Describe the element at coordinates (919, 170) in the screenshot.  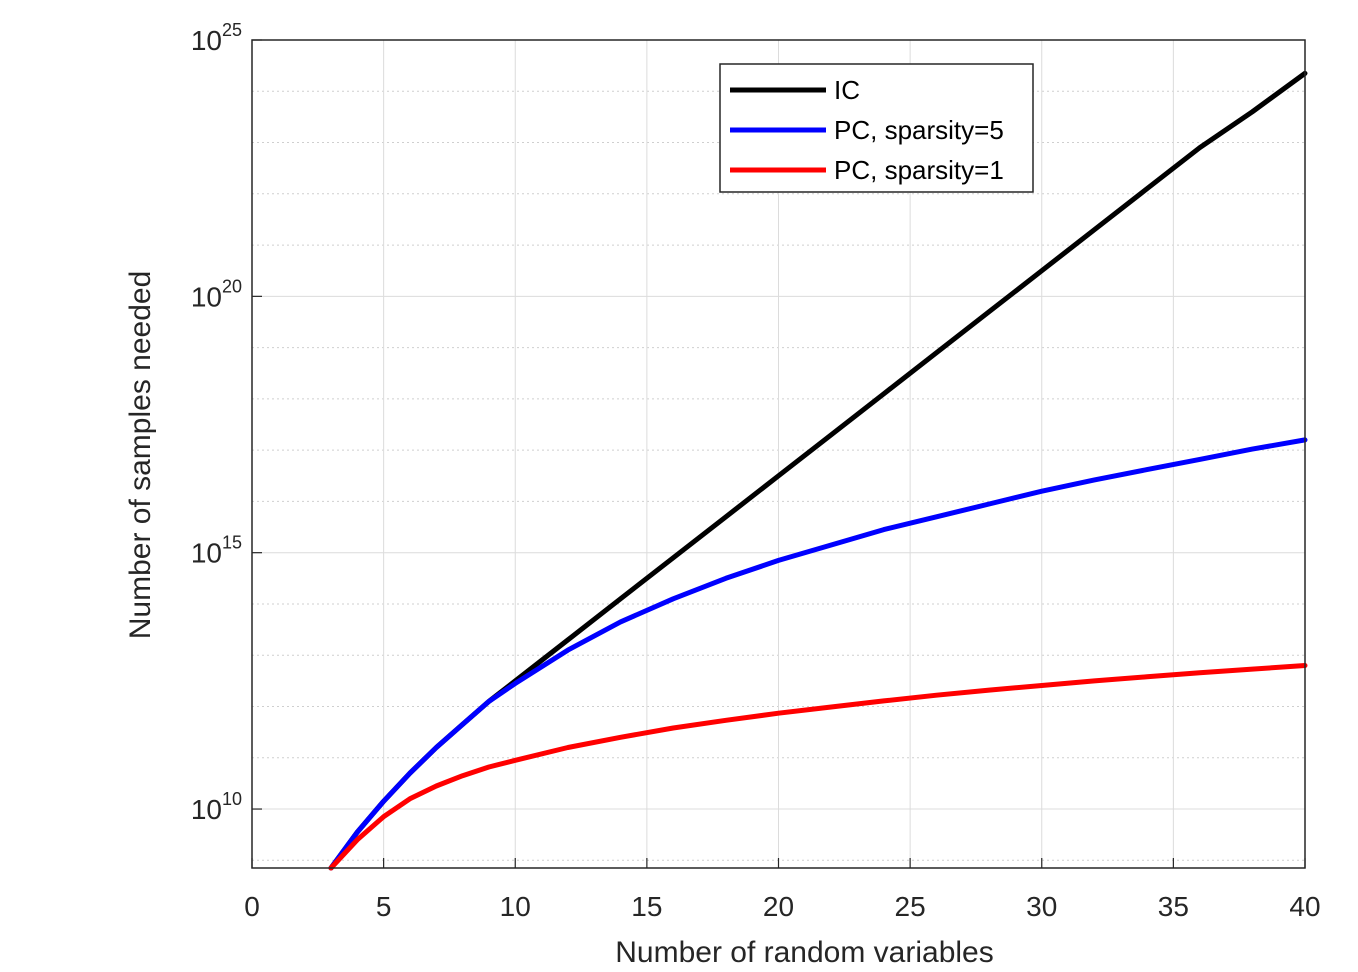
I see `legend-label: PC, sparsity=1` at that location.